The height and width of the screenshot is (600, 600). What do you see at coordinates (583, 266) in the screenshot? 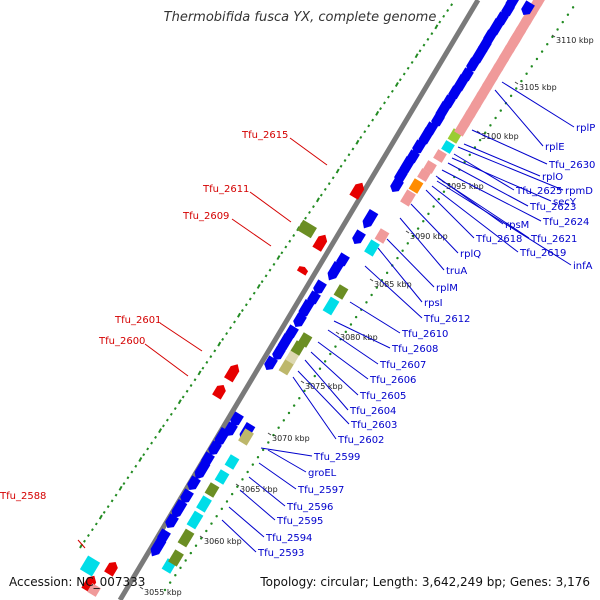
I see `gene-label-right: infA` at bounding box center [583, 266].